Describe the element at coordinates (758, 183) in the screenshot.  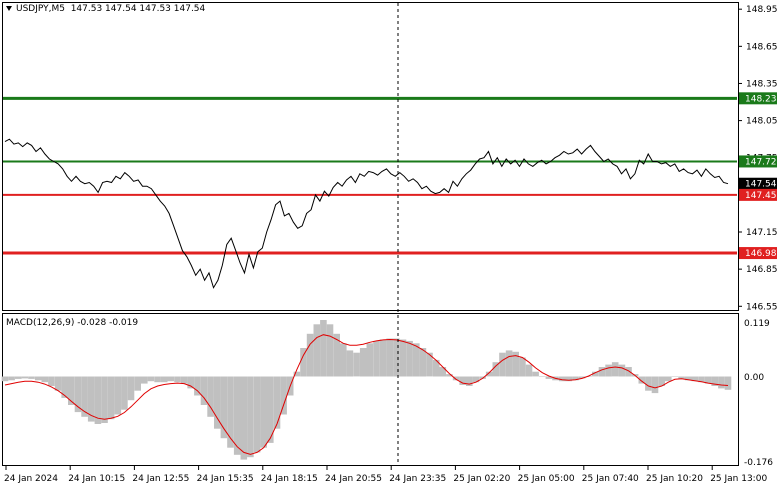
I see `level-tag-147.54` at that location.